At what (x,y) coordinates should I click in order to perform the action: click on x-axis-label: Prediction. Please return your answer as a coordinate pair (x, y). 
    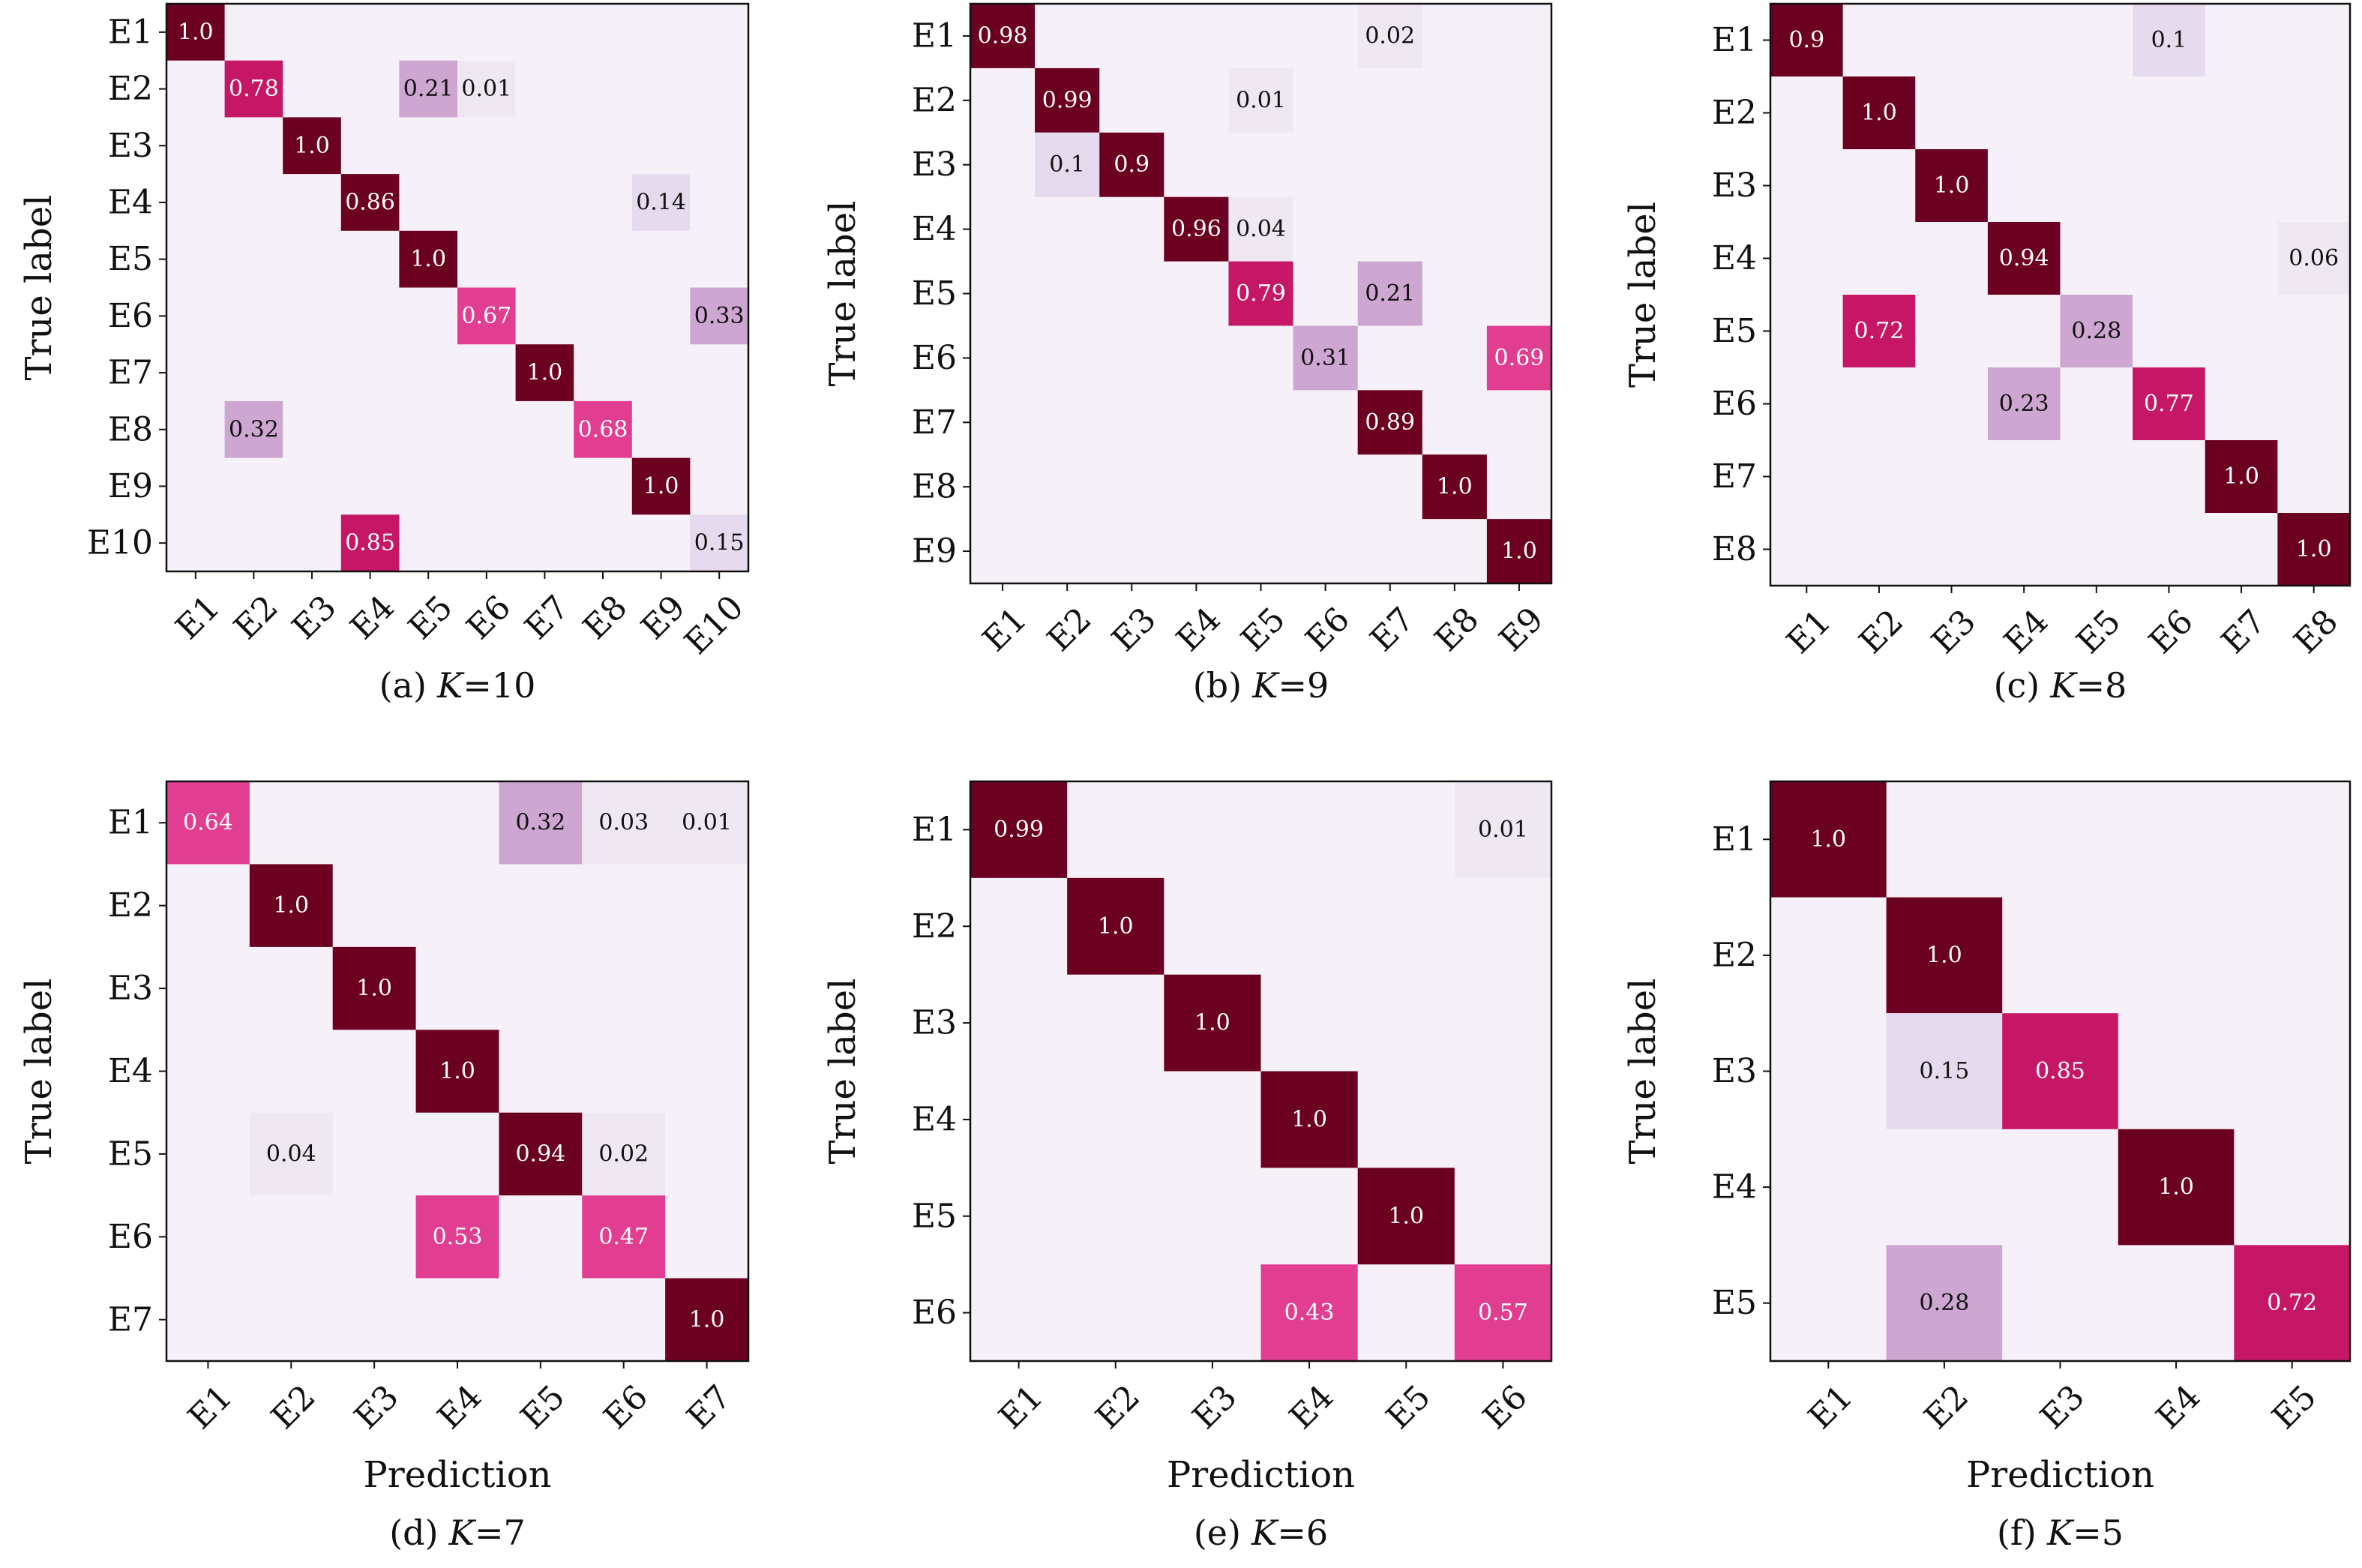
    Looking at the image, I should click on (1261, 1475).